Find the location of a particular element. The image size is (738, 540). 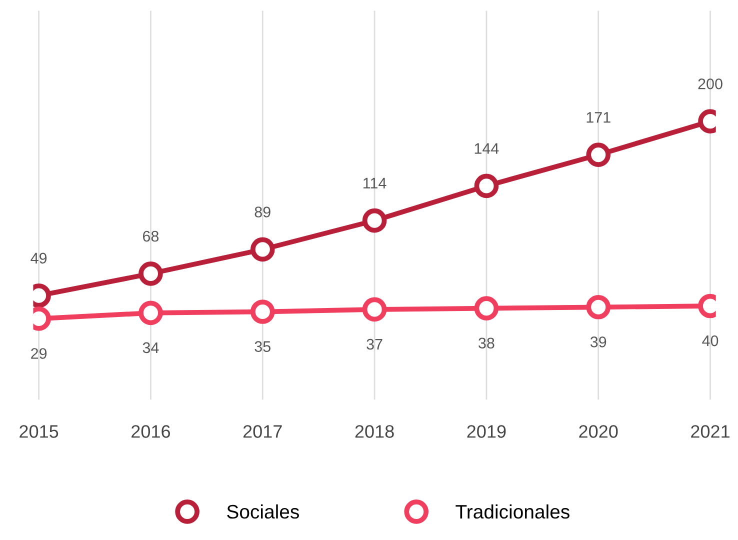

x-tick-label: 2020 is located at coordinates (598, 431).